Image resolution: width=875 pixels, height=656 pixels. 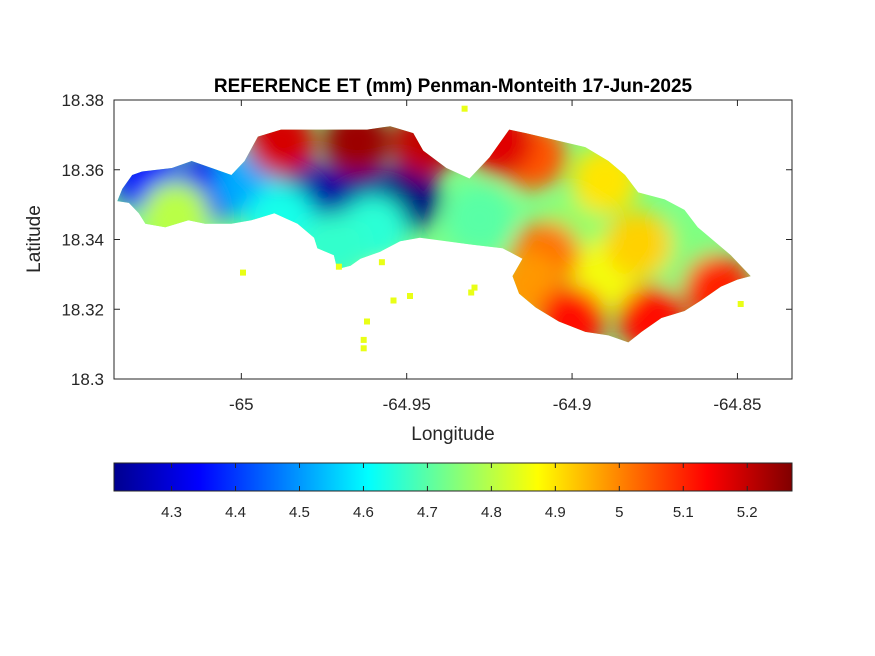 What do you see at coordinates (452, 434) in the screenshot?
I see `x-axis-label: Longitude` at bounding box center [452, 434].